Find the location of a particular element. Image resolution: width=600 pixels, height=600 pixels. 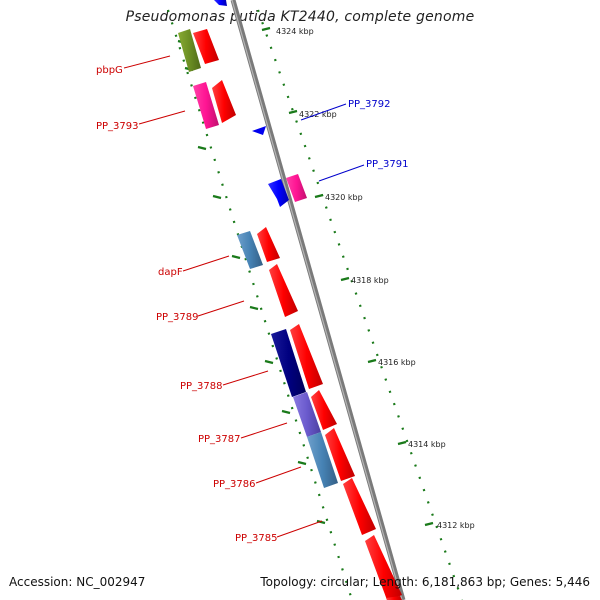

gene-feature-dapF-red is located at coordinates (268, 244).